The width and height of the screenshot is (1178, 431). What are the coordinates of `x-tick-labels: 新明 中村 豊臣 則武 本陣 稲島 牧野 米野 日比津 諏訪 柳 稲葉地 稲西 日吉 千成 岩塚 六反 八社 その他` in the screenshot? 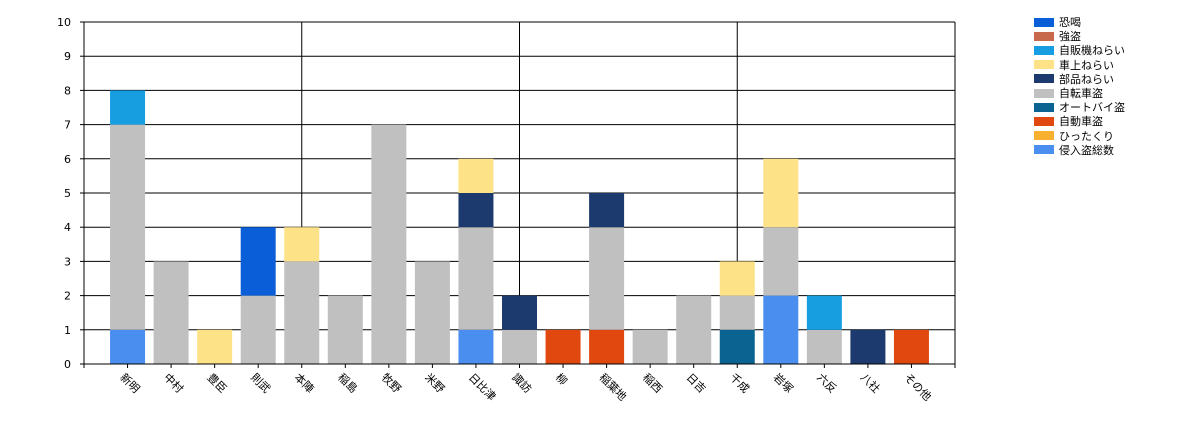 It's located at (525, 386).